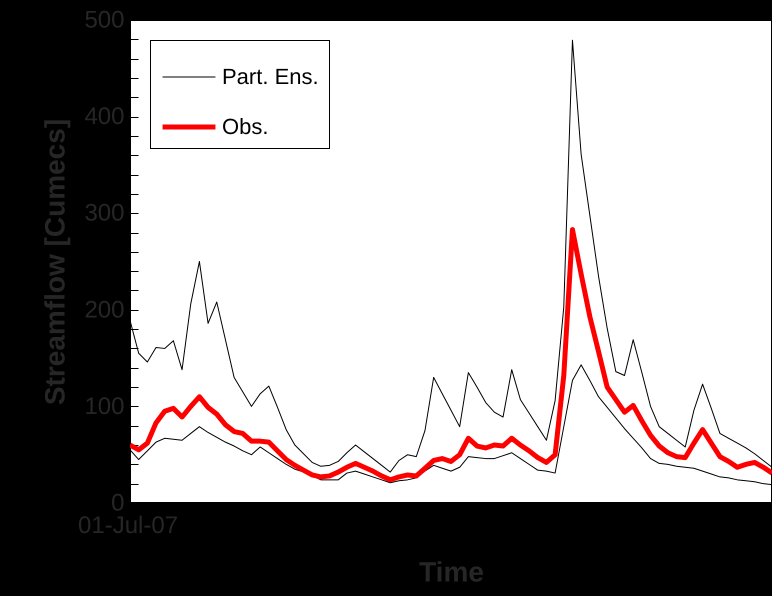  Describe the element at coordinates (270, 76) in the screenshot. I see `legend-label: Part. Ens.` at that location.